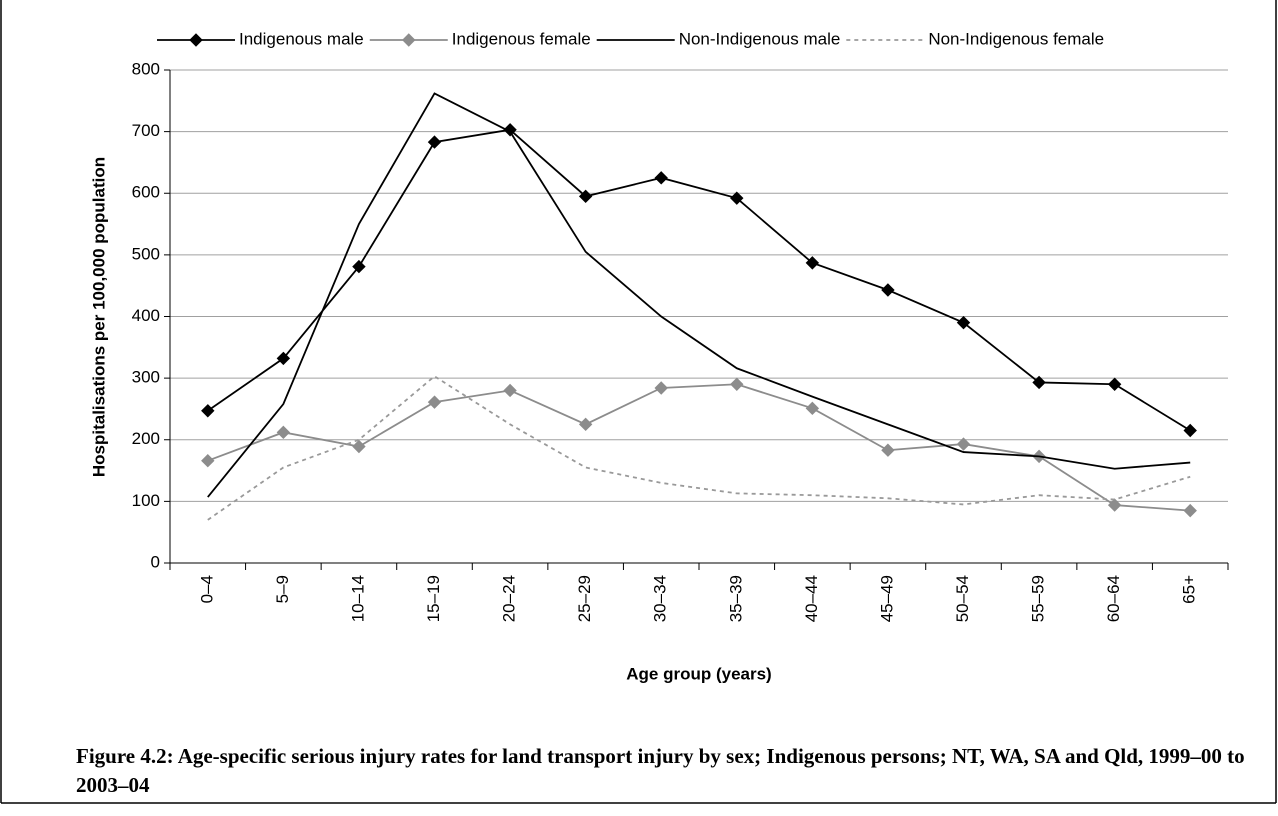 The width and height of the screenshot is (1278, 816). I want to click on legend-label: Indigenous female, so click(521, 38).